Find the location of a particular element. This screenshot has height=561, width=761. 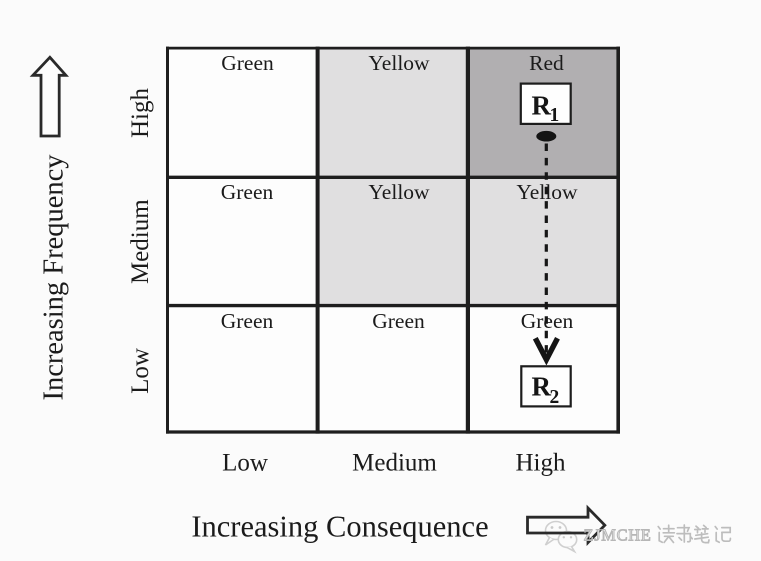

svg-text: 1 is located at coordinates (555, 115).